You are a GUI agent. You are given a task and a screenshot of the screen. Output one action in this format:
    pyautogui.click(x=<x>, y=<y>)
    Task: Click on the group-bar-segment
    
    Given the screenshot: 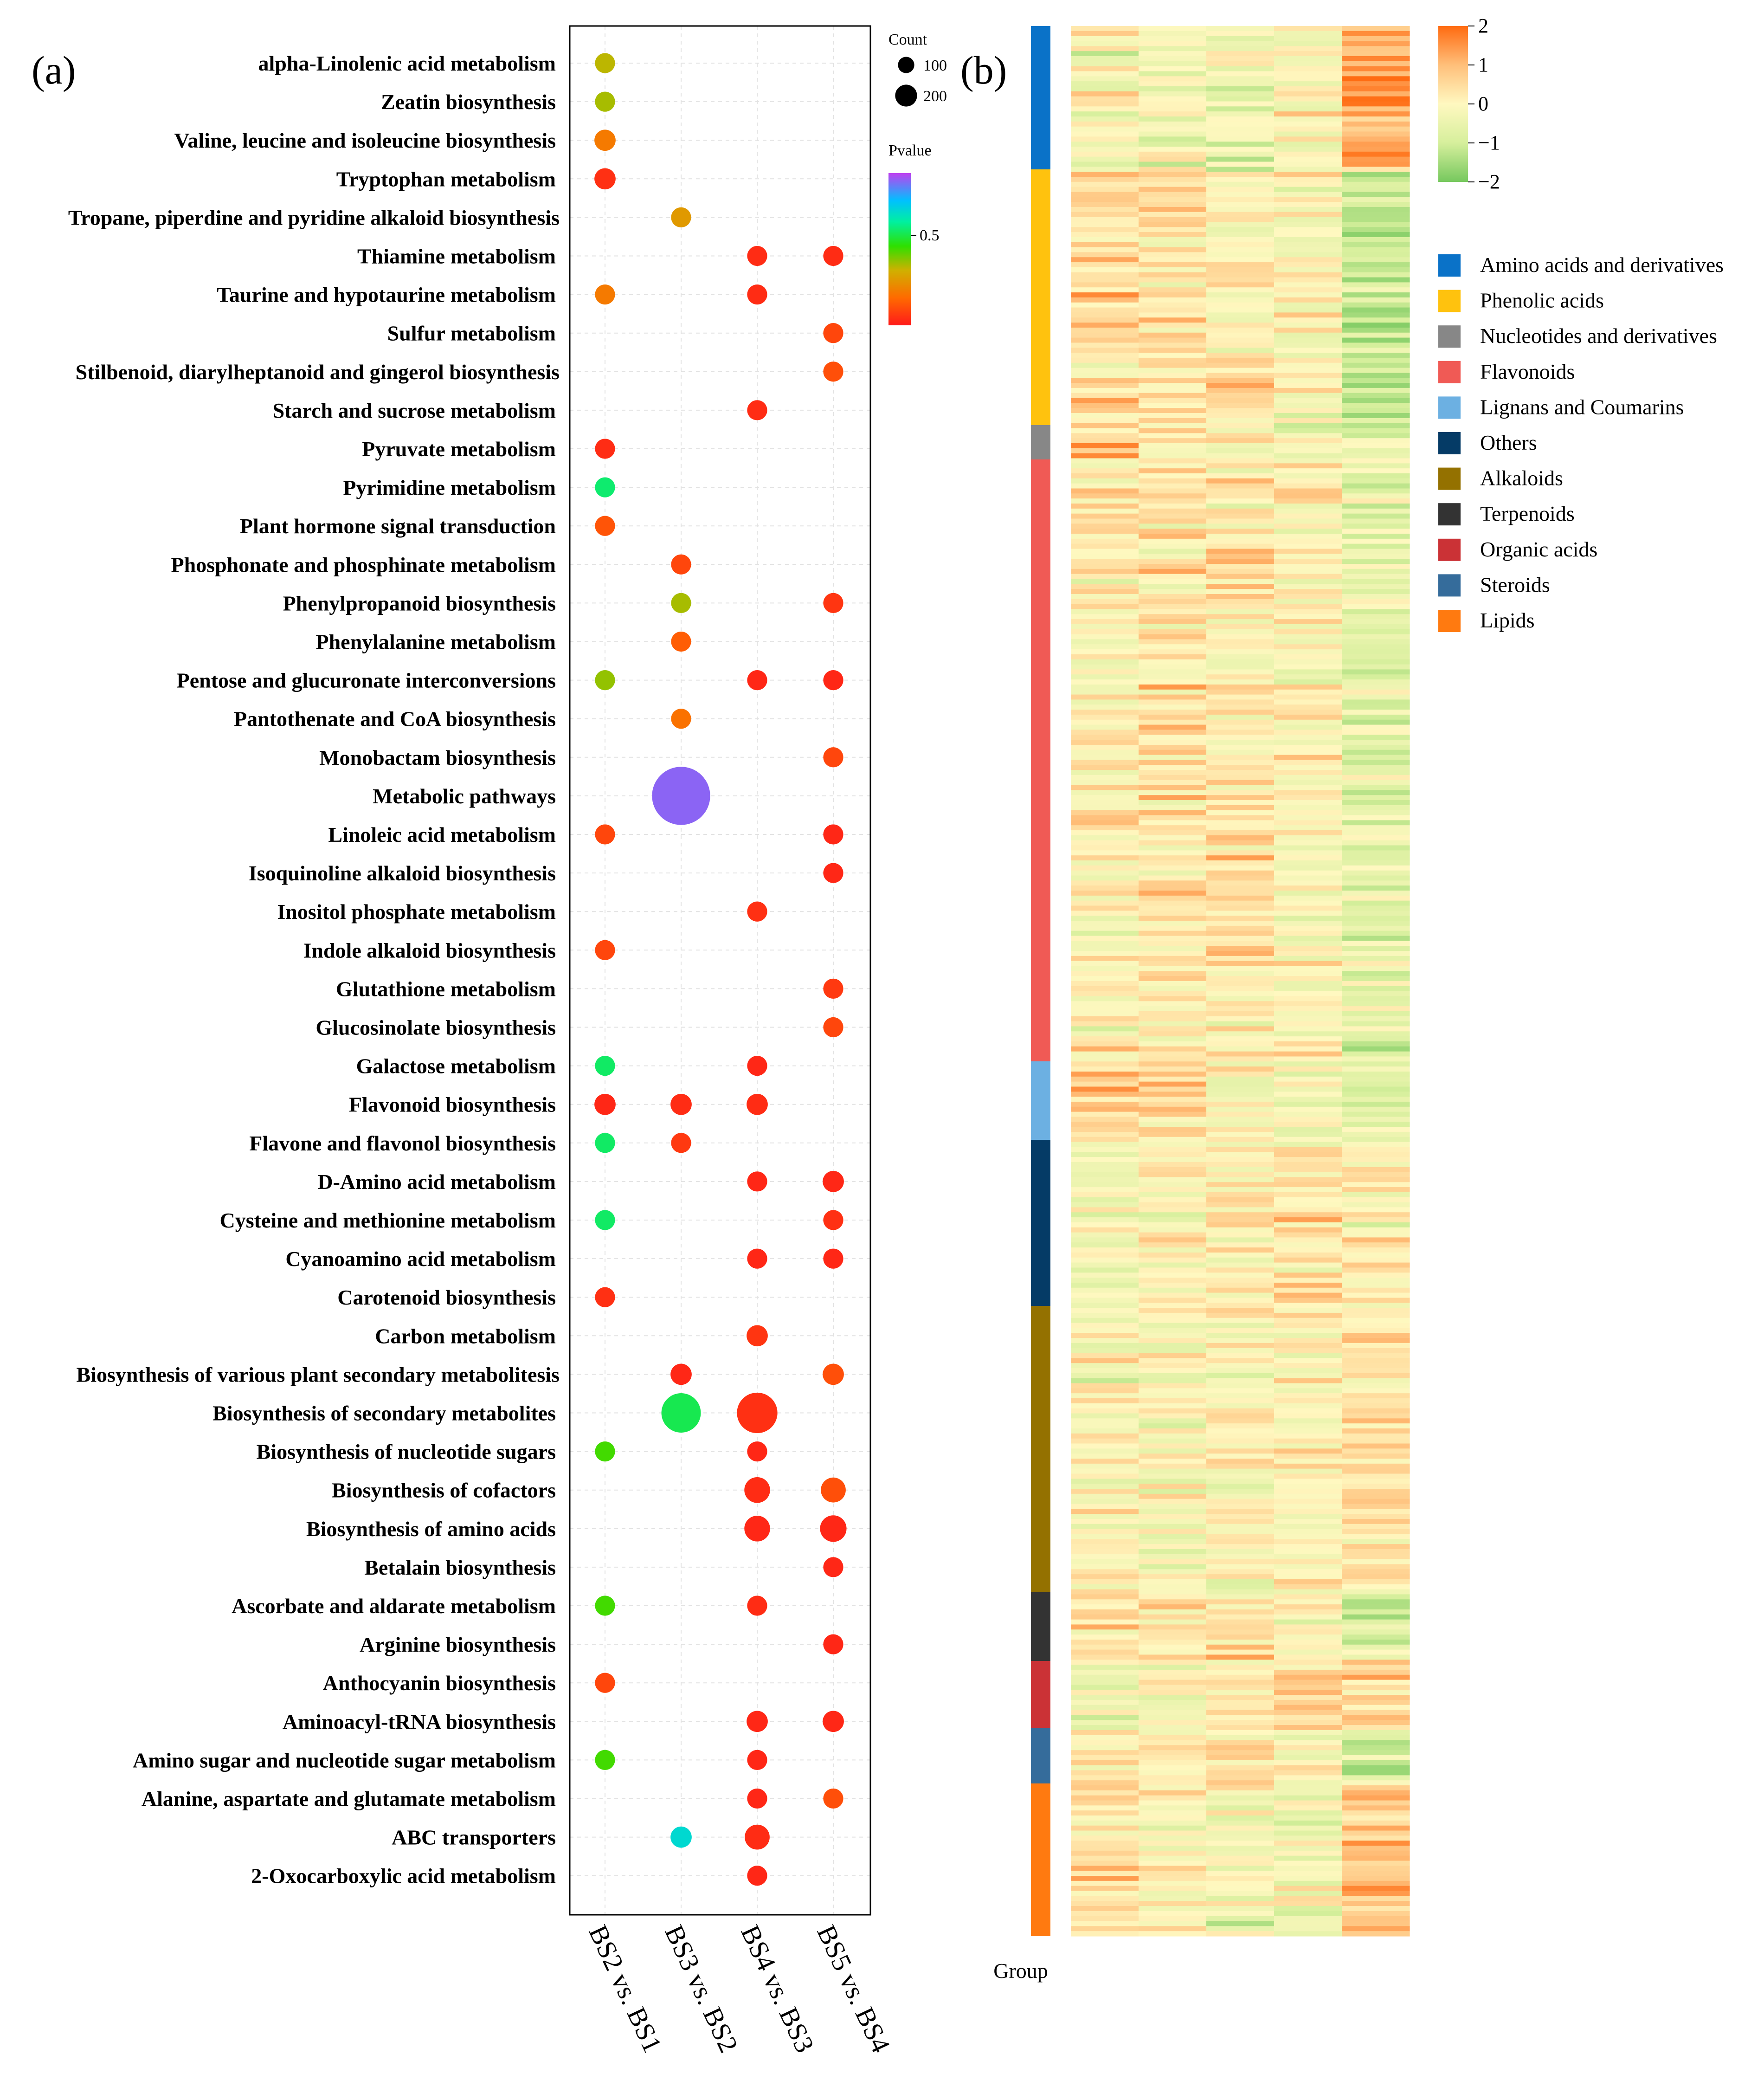 What is the action you would take?
    pyautogui.click(x=1040, y=1100)
    